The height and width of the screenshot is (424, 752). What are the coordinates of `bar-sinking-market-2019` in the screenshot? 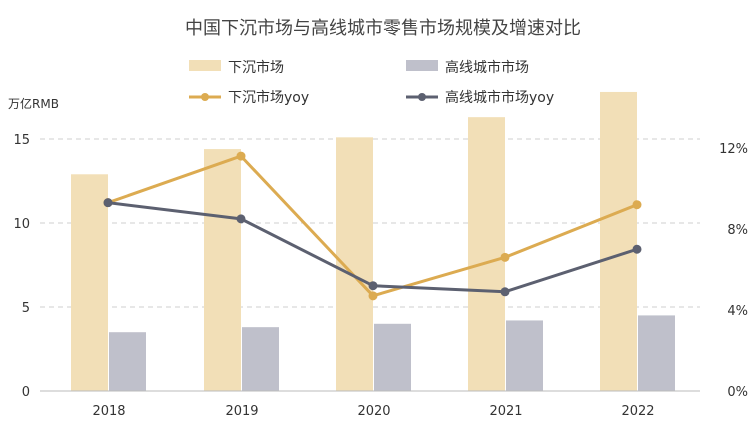 It's located at (222, 270).